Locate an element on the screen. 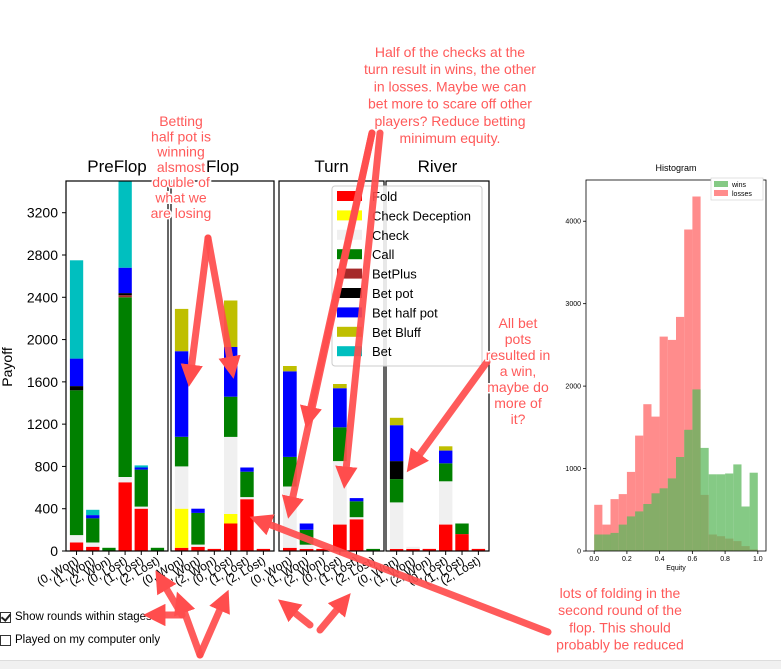 The image size is (781, 669). histogram-legend: wins losses is located at coordinates (737, 189).